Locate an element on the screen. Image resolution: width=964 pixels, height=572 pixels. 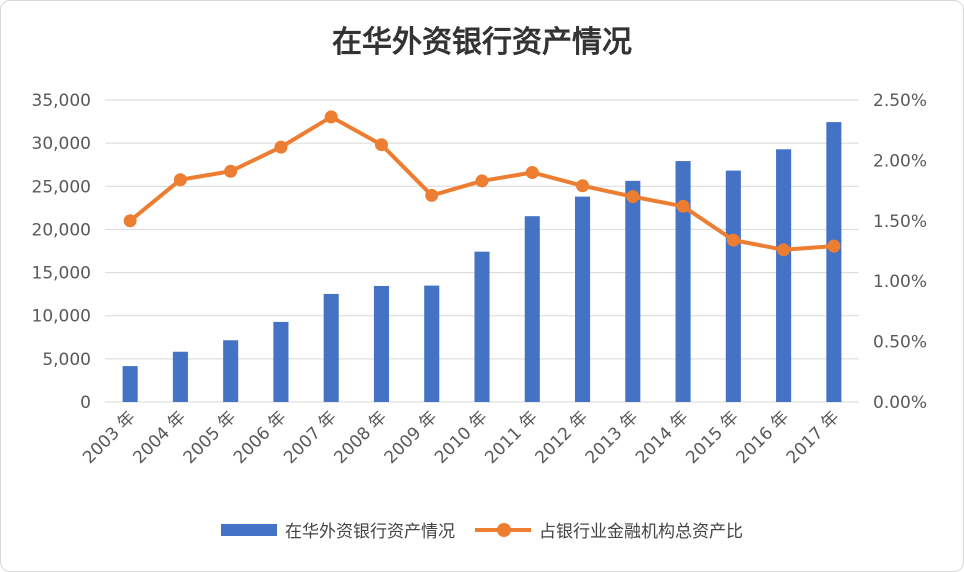
x-tick-label: 2006 年 is located at coordinates (260, 437).